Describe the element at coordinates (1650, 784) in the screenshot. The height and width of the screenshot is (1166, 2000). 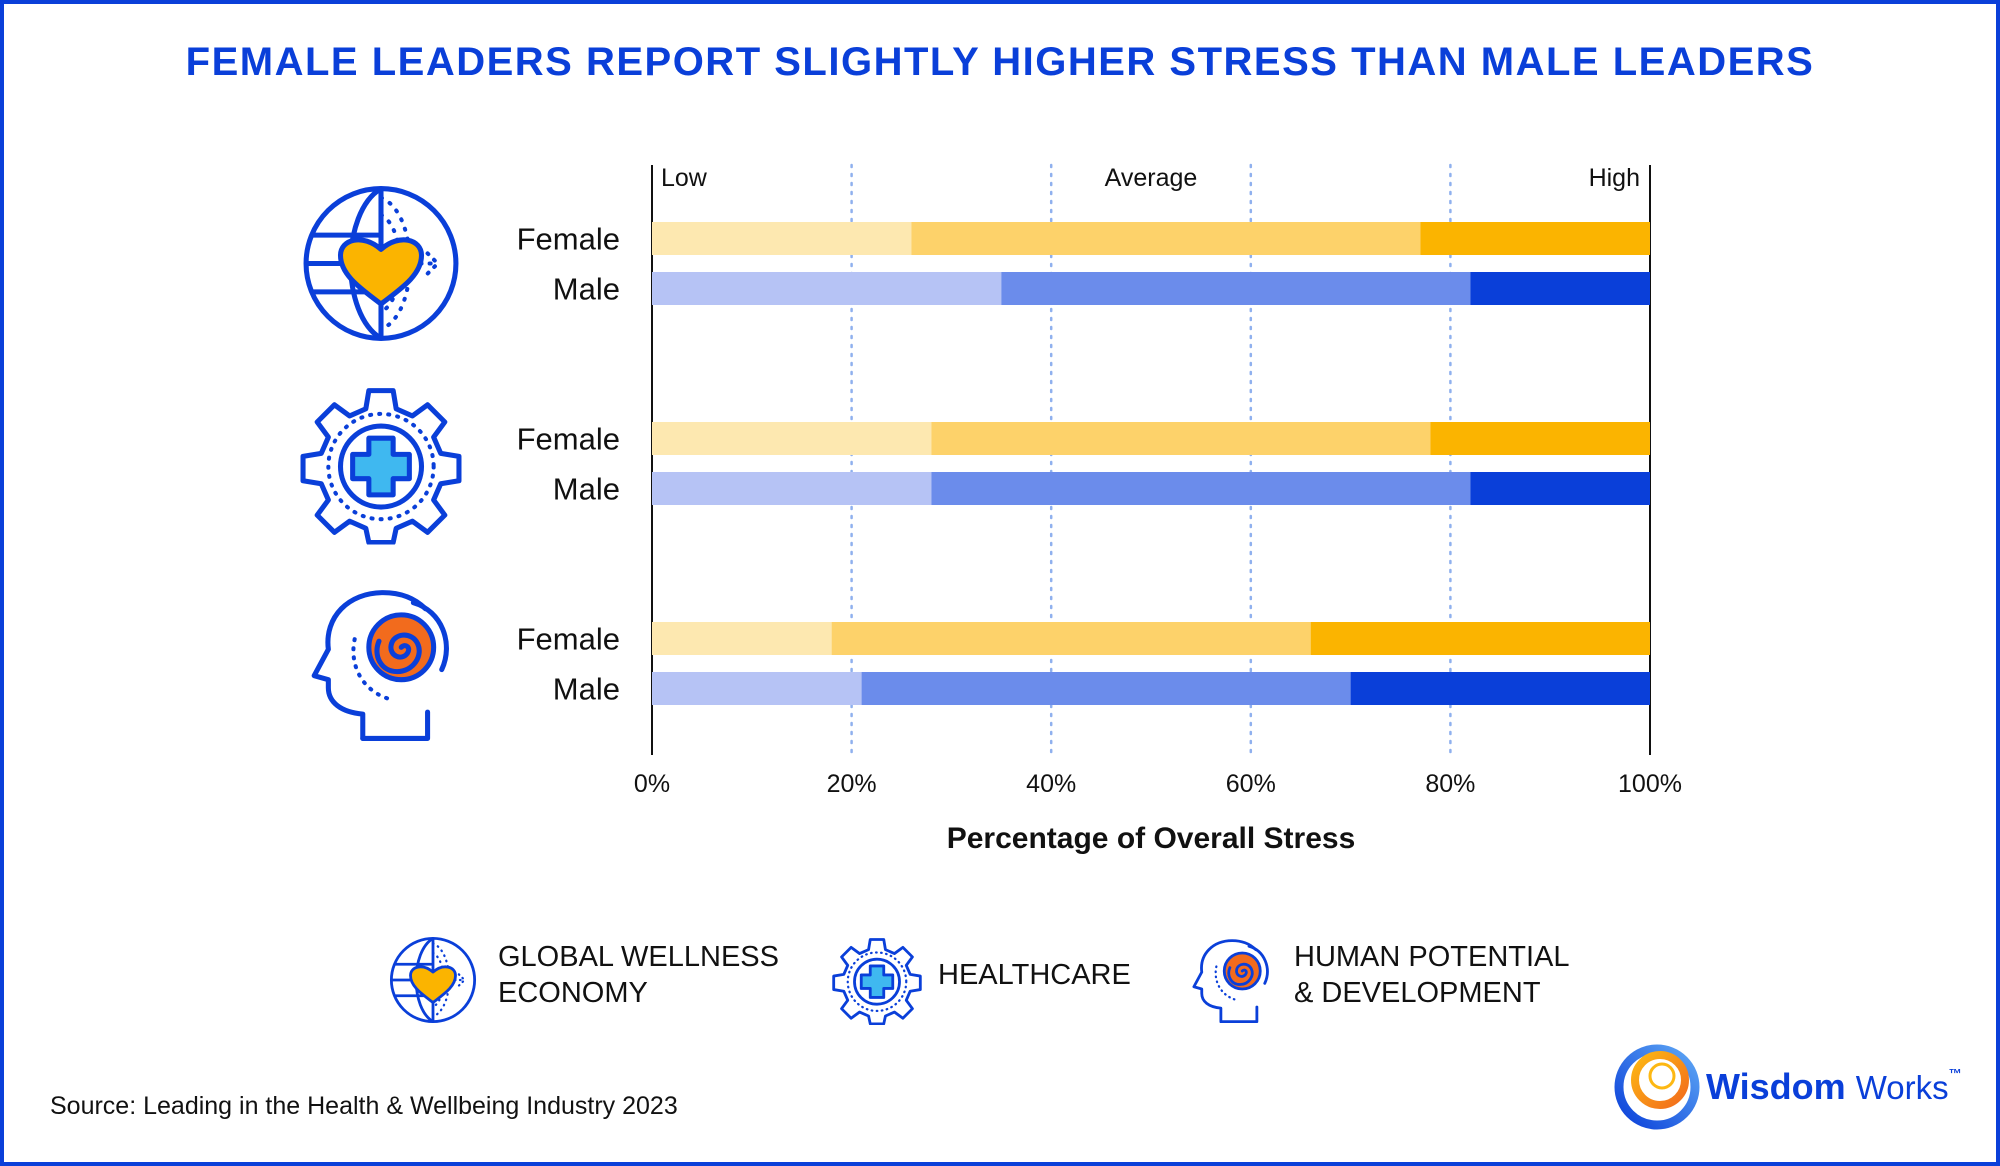
I see `x-tick-label: 100%` at that location.